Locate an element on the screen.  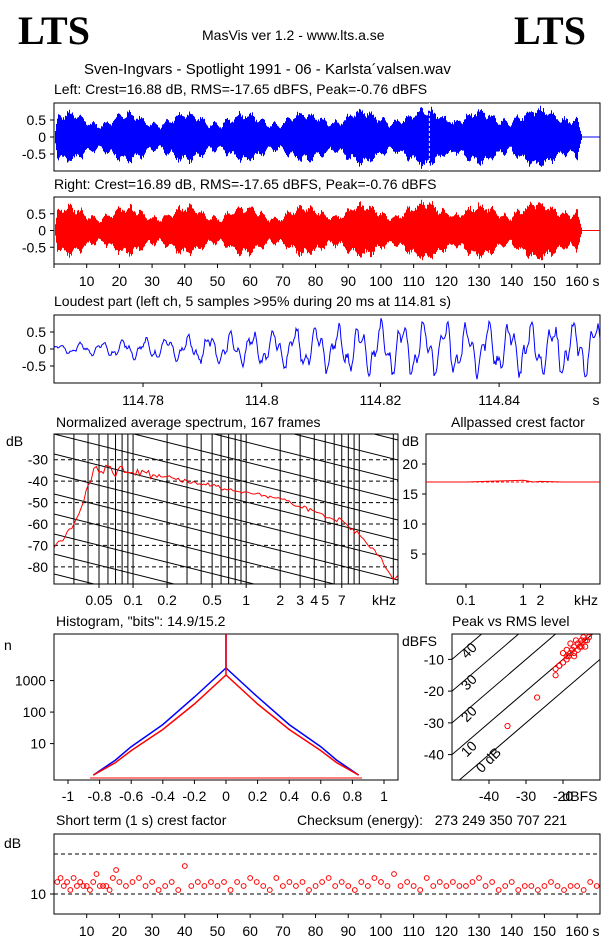
right-waveform-xtick-label: 110 is located at coordinates (413, 281).